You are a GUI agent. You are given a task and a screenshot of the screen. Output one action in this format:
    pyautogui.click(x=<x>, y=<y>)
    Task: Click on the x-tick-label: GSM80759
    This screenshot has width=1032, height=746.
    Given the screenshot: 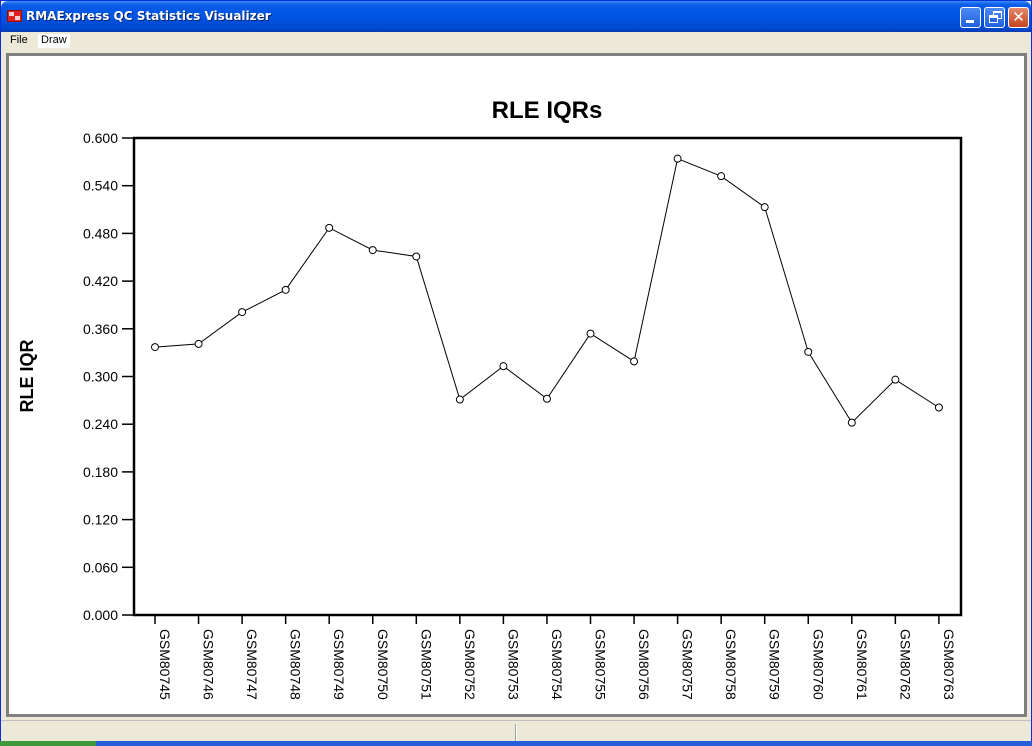 What is the action you would take?
    pyautogui.click(x=775, y=664)
    